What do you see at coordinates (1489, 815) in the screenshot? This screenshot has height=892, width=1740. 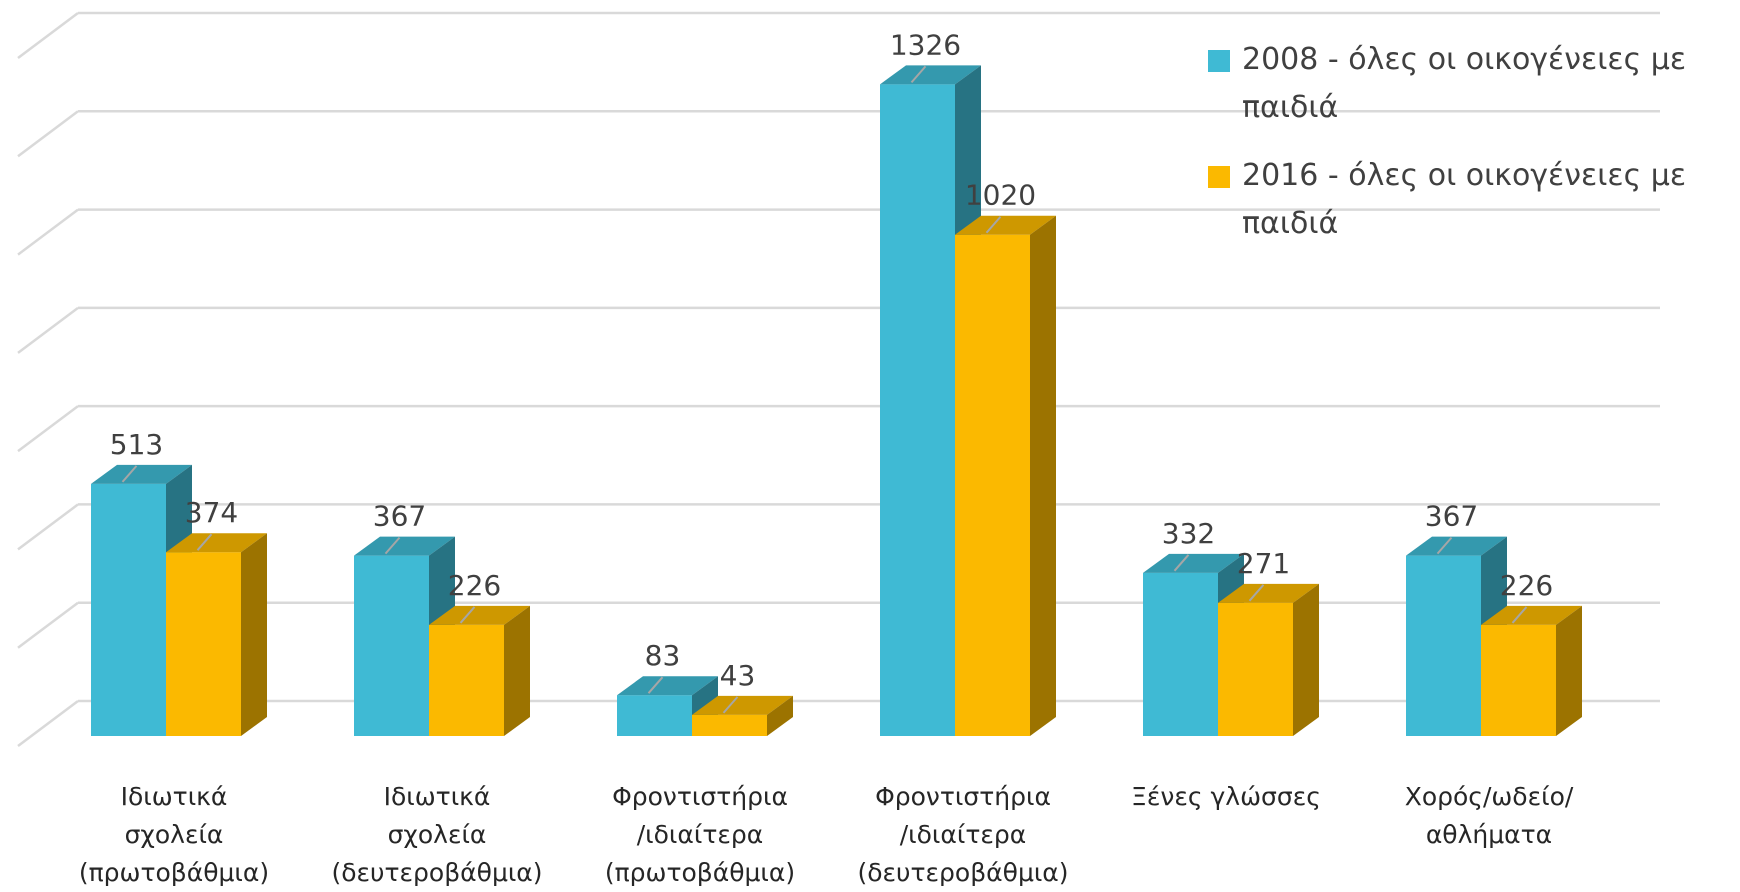 I see `x-tick-label: Χορός/ωδείο/ αθλήματα` at bounding box center [1489, 815].